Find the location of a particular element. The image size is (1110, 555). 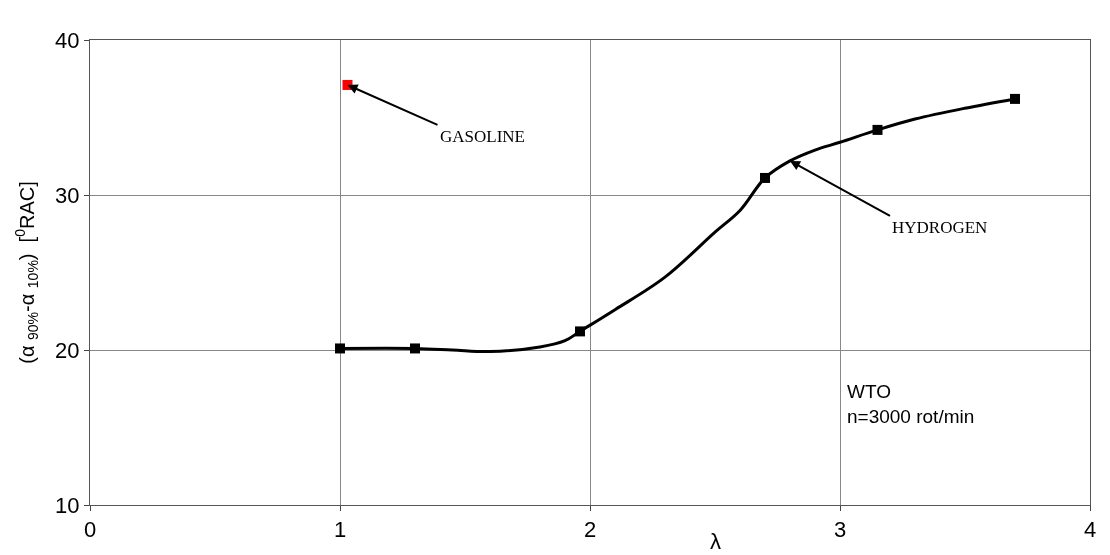

y-tick-label: 10 is located at coordinates (67, 505).